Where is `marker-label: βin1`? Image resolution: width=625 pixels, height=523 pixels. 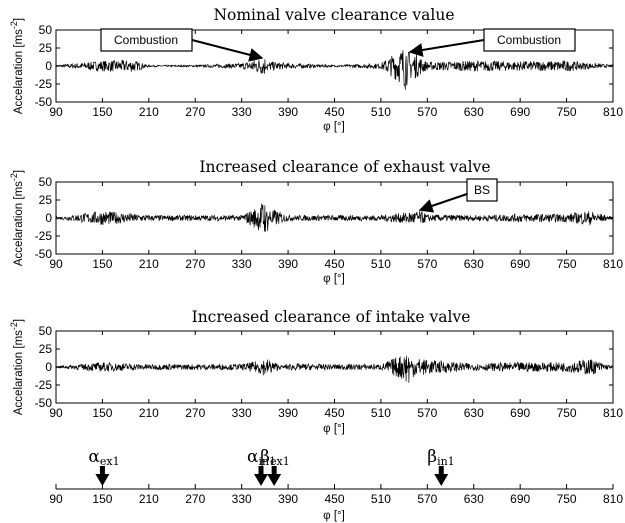
marker-label: βin1 is located at coordinates (440, 457).